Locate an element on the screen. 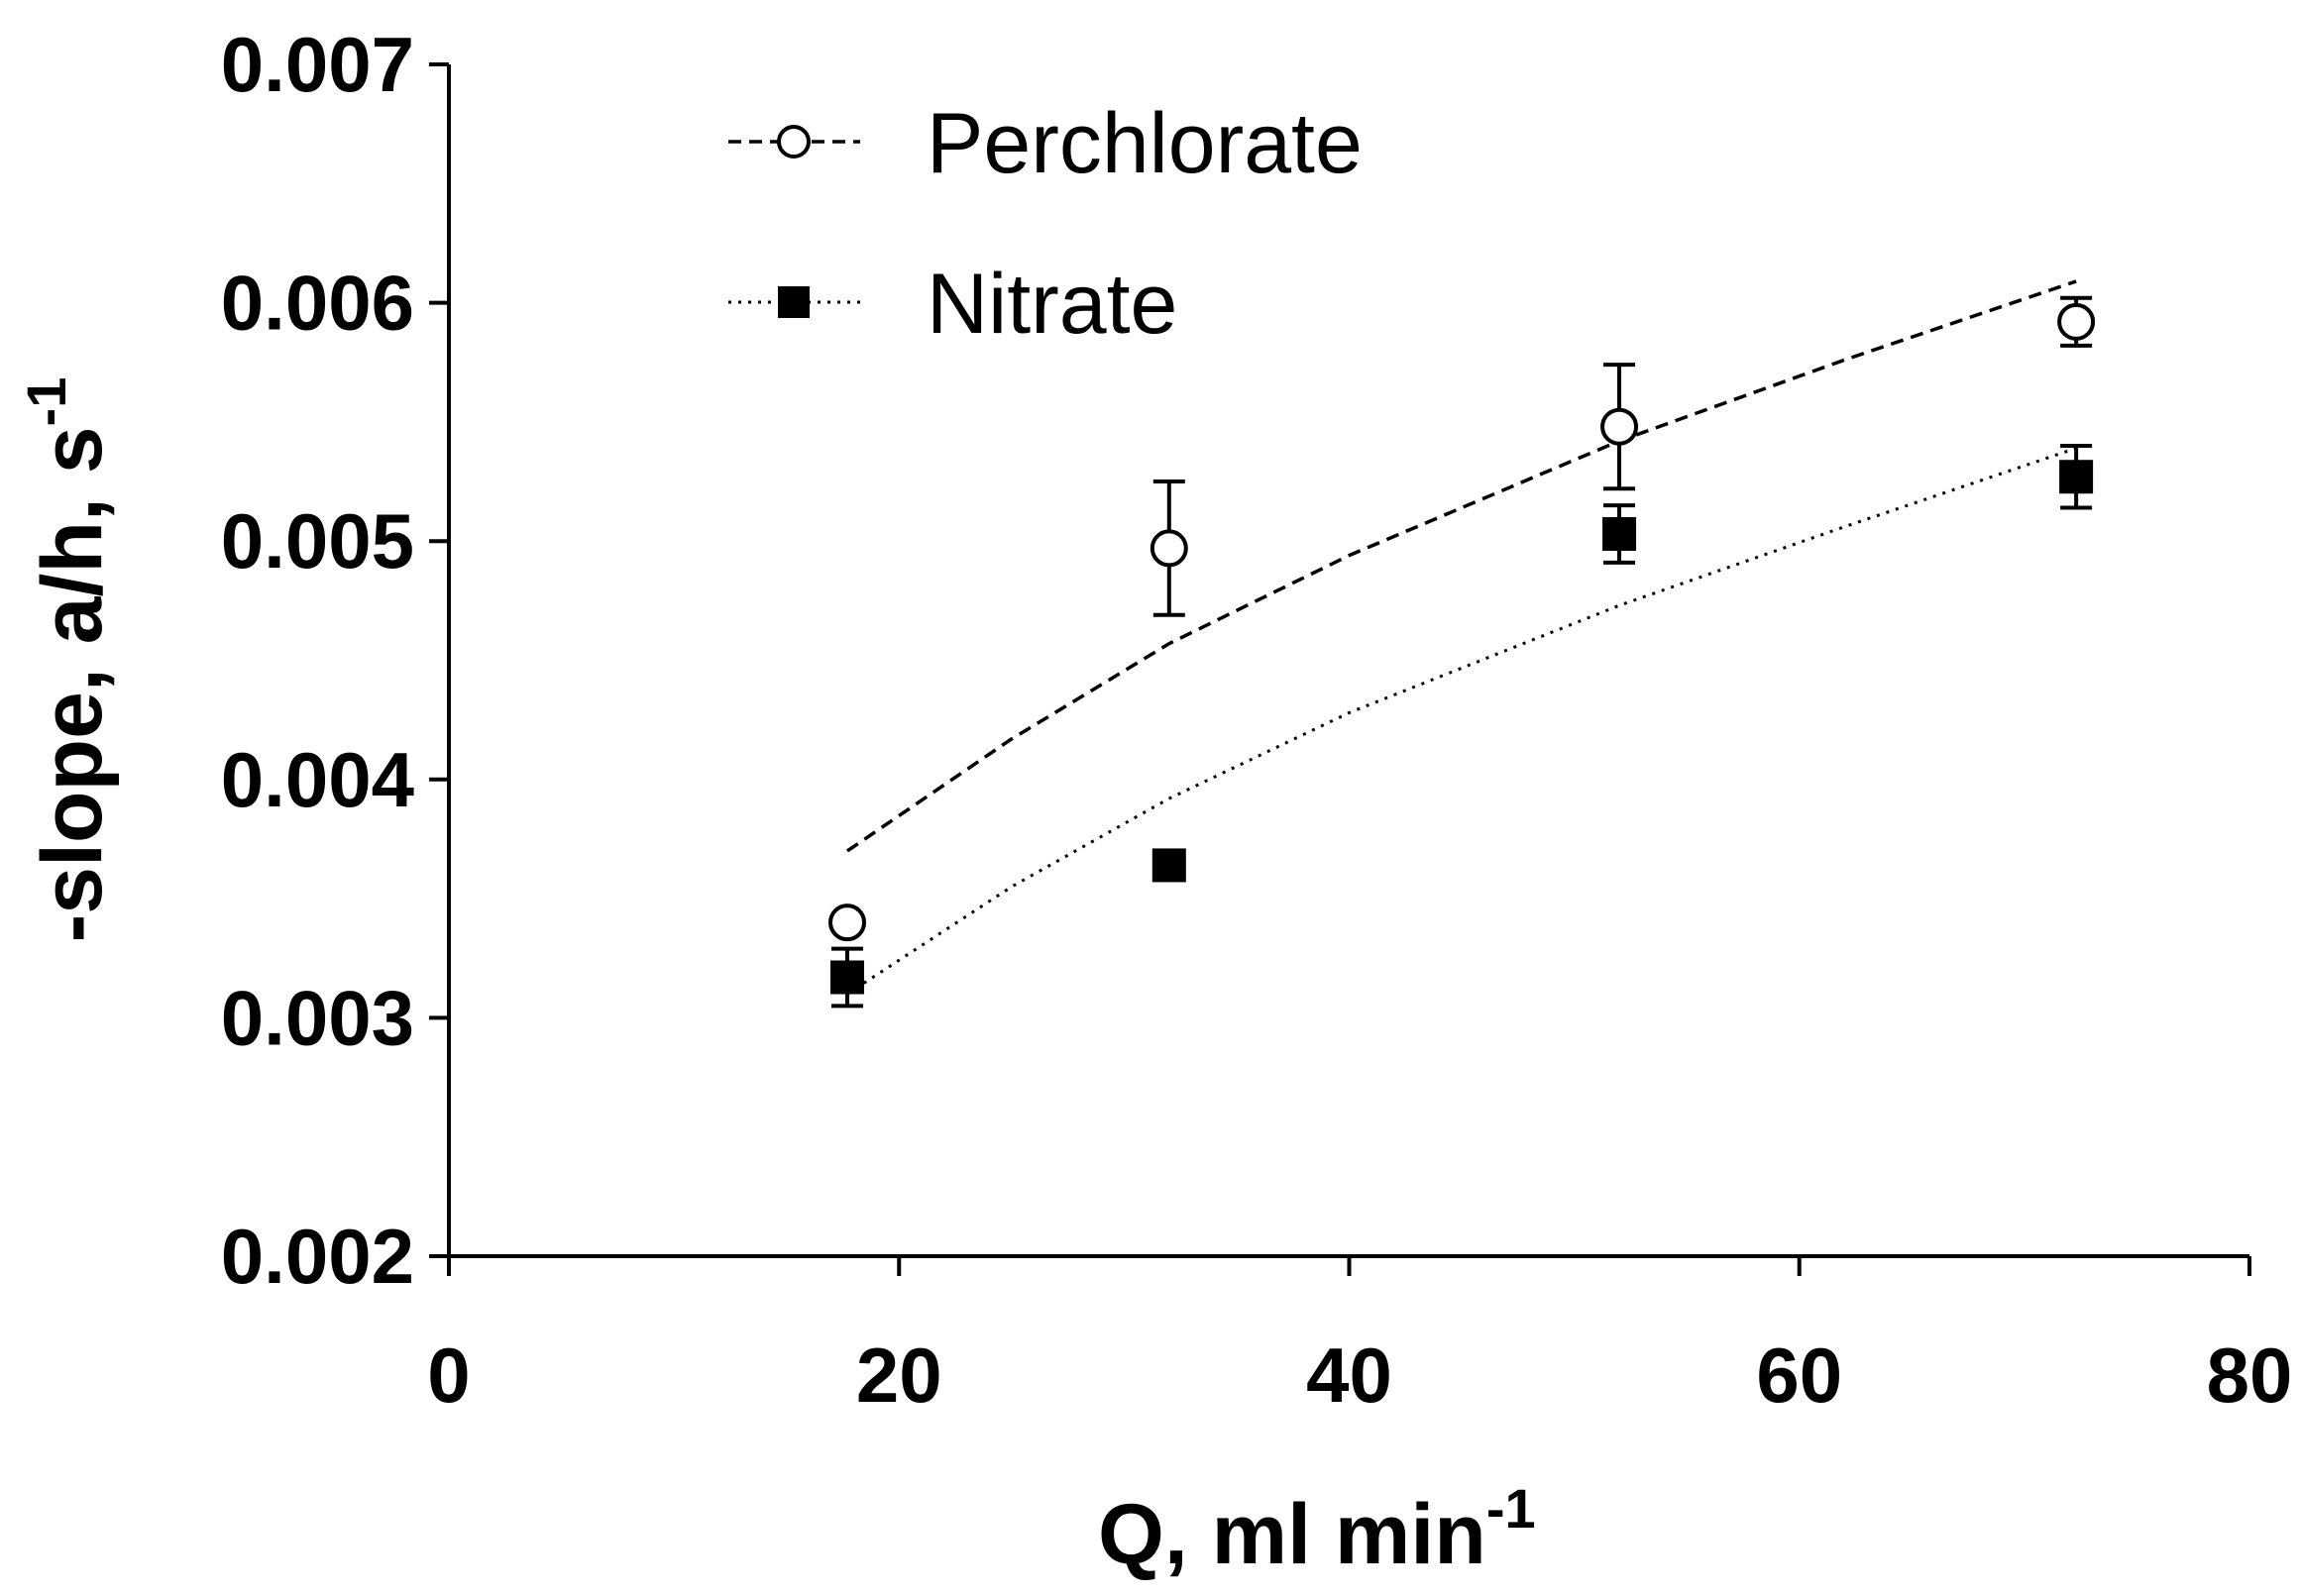  legend-nitrate-label: Nitrate is located at coordinates (1052, 304).